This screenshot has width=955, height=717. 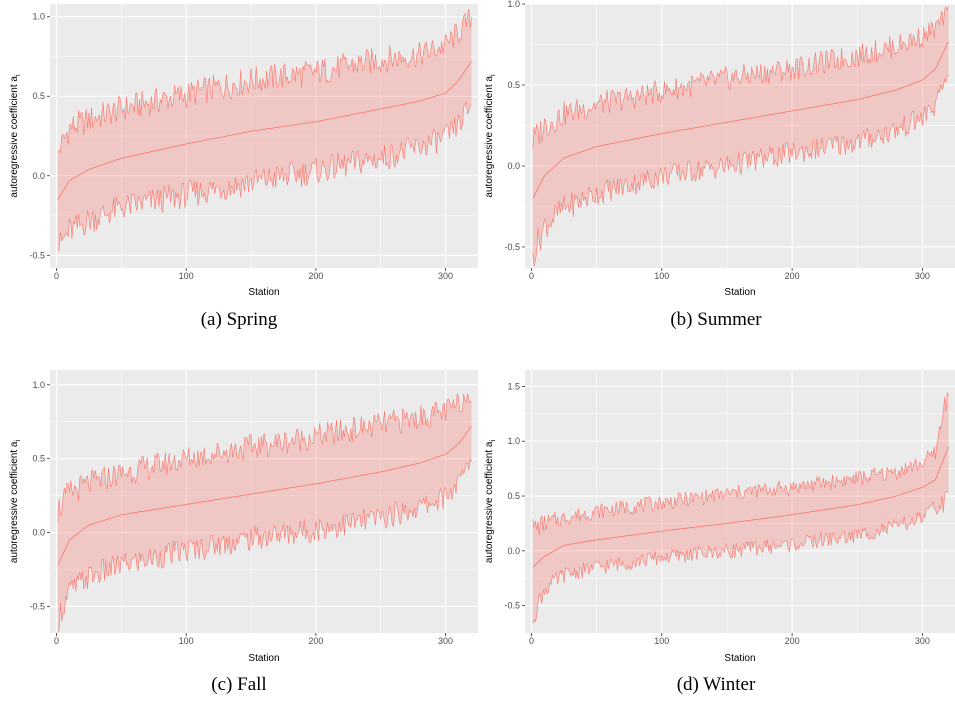 What do you see at coordinates (252, 319) in the screenshot?
I see `caption-text-a: Spring` at bounding box center [252, 319].